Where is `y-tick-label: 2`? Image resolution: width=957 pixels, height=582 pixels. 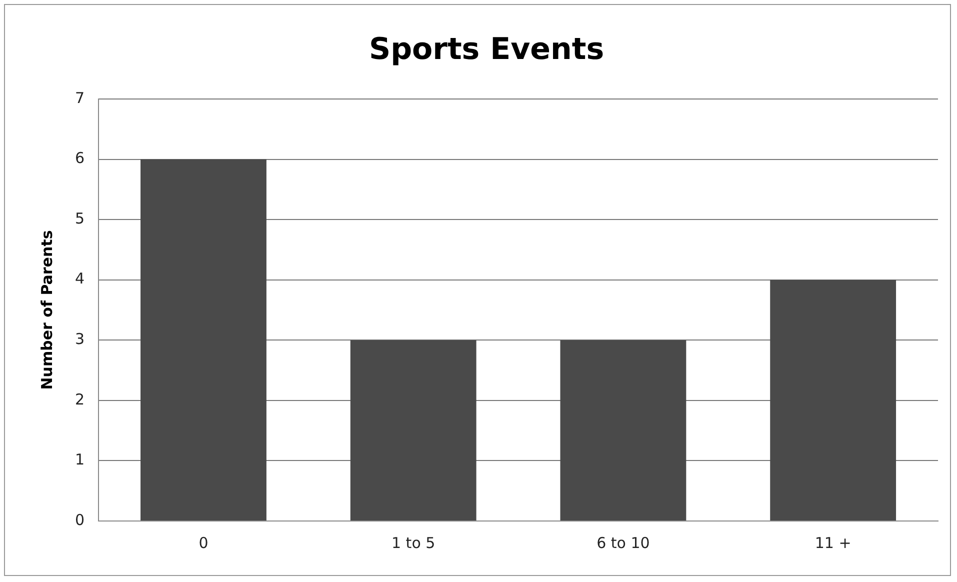 y-tick-label: 2 is located at coordinates (79, 399).